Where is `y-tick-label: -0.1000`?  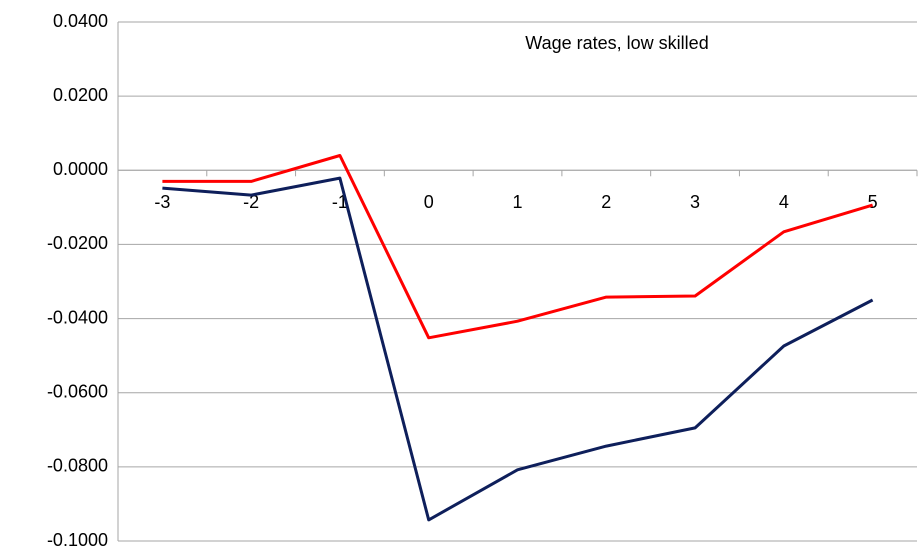
y-tick-label: -0.1000 is located at coordinates (77, 540).